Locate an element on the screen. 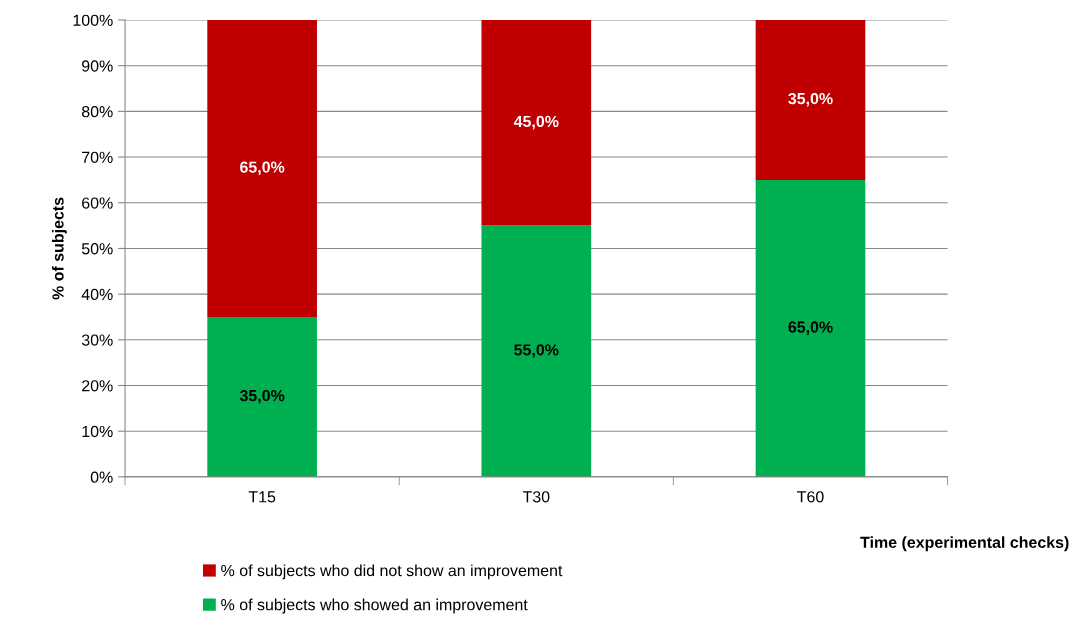 Image resolution: width=1078 pixels, height=625 pixels. y-tick-label: 60% is located at coordinates (97, 203).